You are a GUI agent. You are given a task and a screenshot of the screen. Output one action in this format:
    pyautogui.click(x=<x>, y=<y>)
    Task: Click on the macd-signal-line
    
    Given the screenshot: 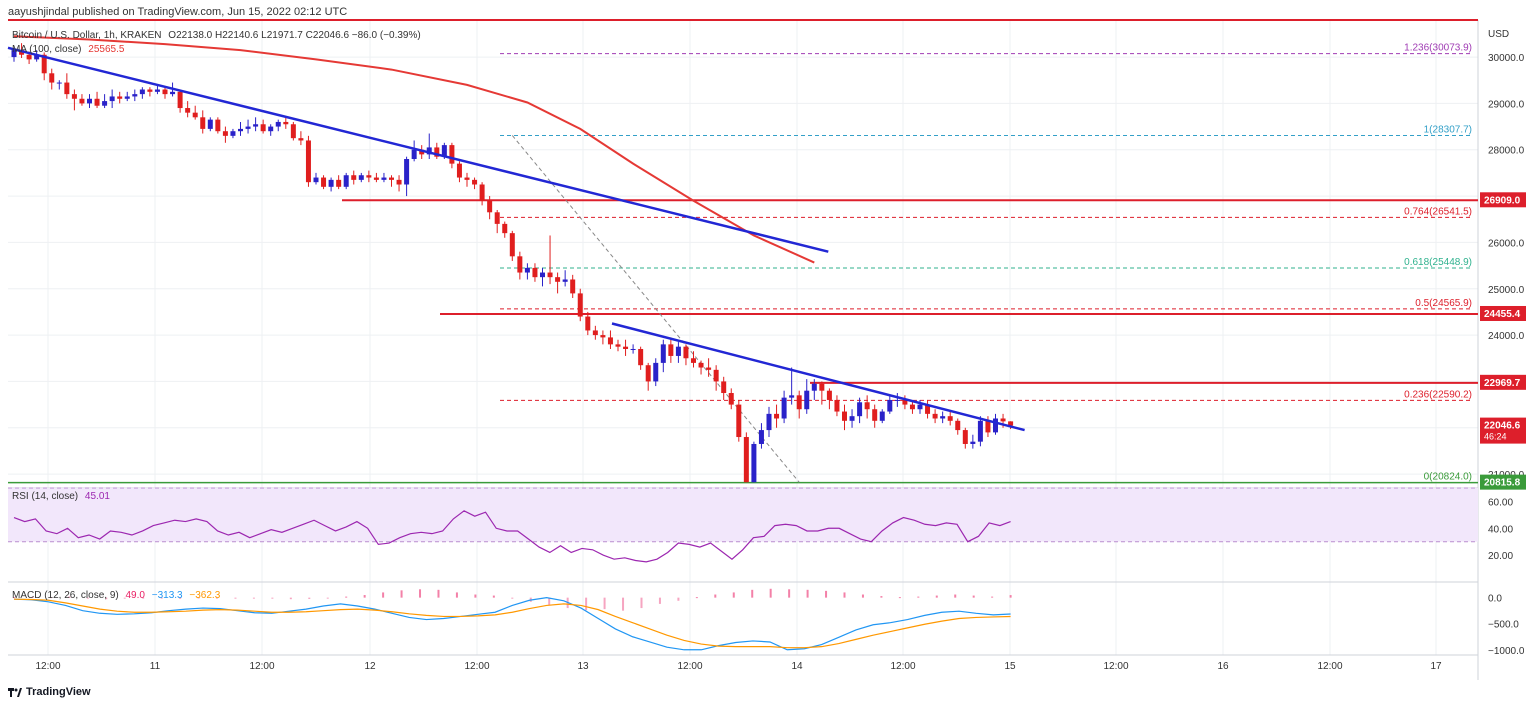 What is the action you would take?
    pyautogui.click(x=512, y=623)
    